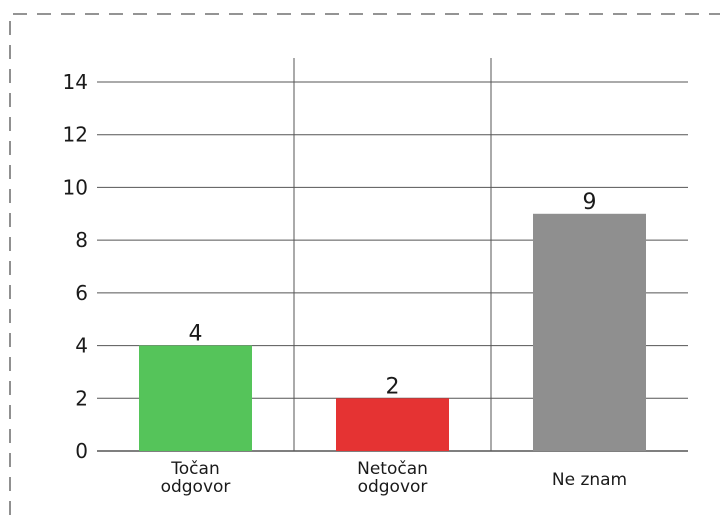  What do you see at coordinates (81, 451) in the screenshot?
I see `y-tick-label-0: 0` at bounding box center [81, 451].